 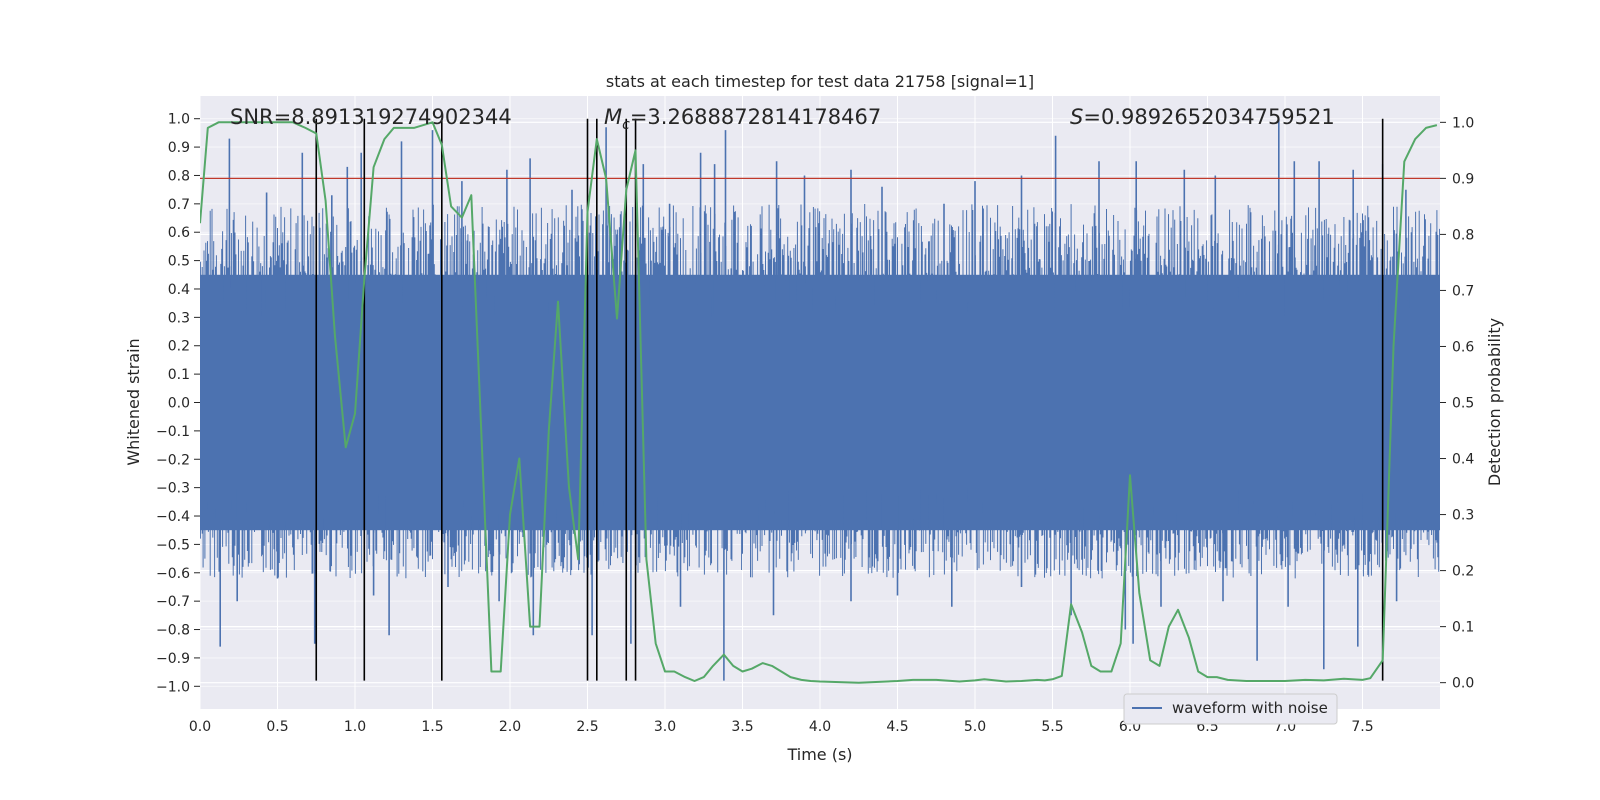 What do you see at coordinates (173, 659) in the screenshot?
I see `y-tick-label: −0.9` at bounding box center [173, 659].